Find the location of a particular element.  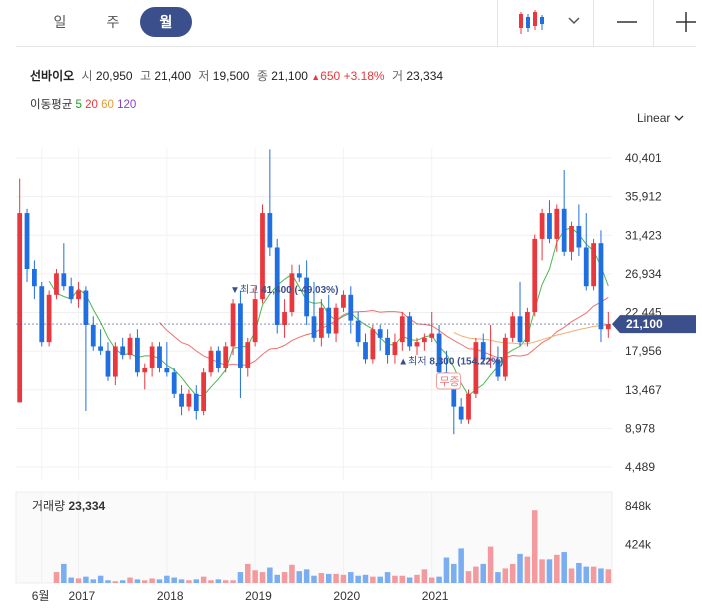

change-value: 650 is located at coordinates (330, 76).